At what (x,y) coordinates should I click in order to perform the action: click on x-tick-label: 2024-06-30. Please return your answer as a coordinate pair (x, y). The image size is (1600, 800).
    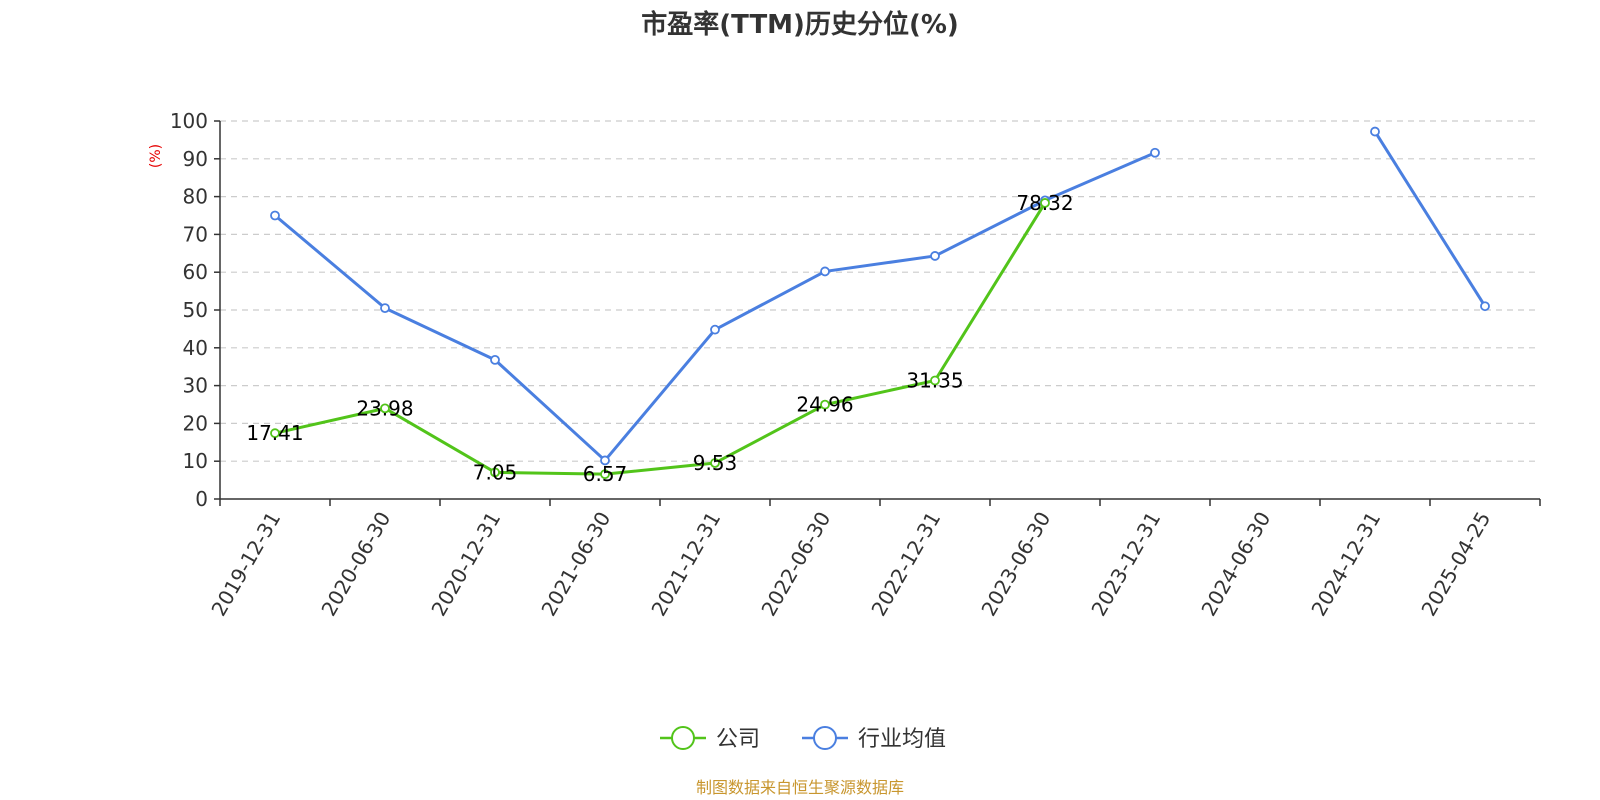
    Looking at the image, I should click on (1235, 564).